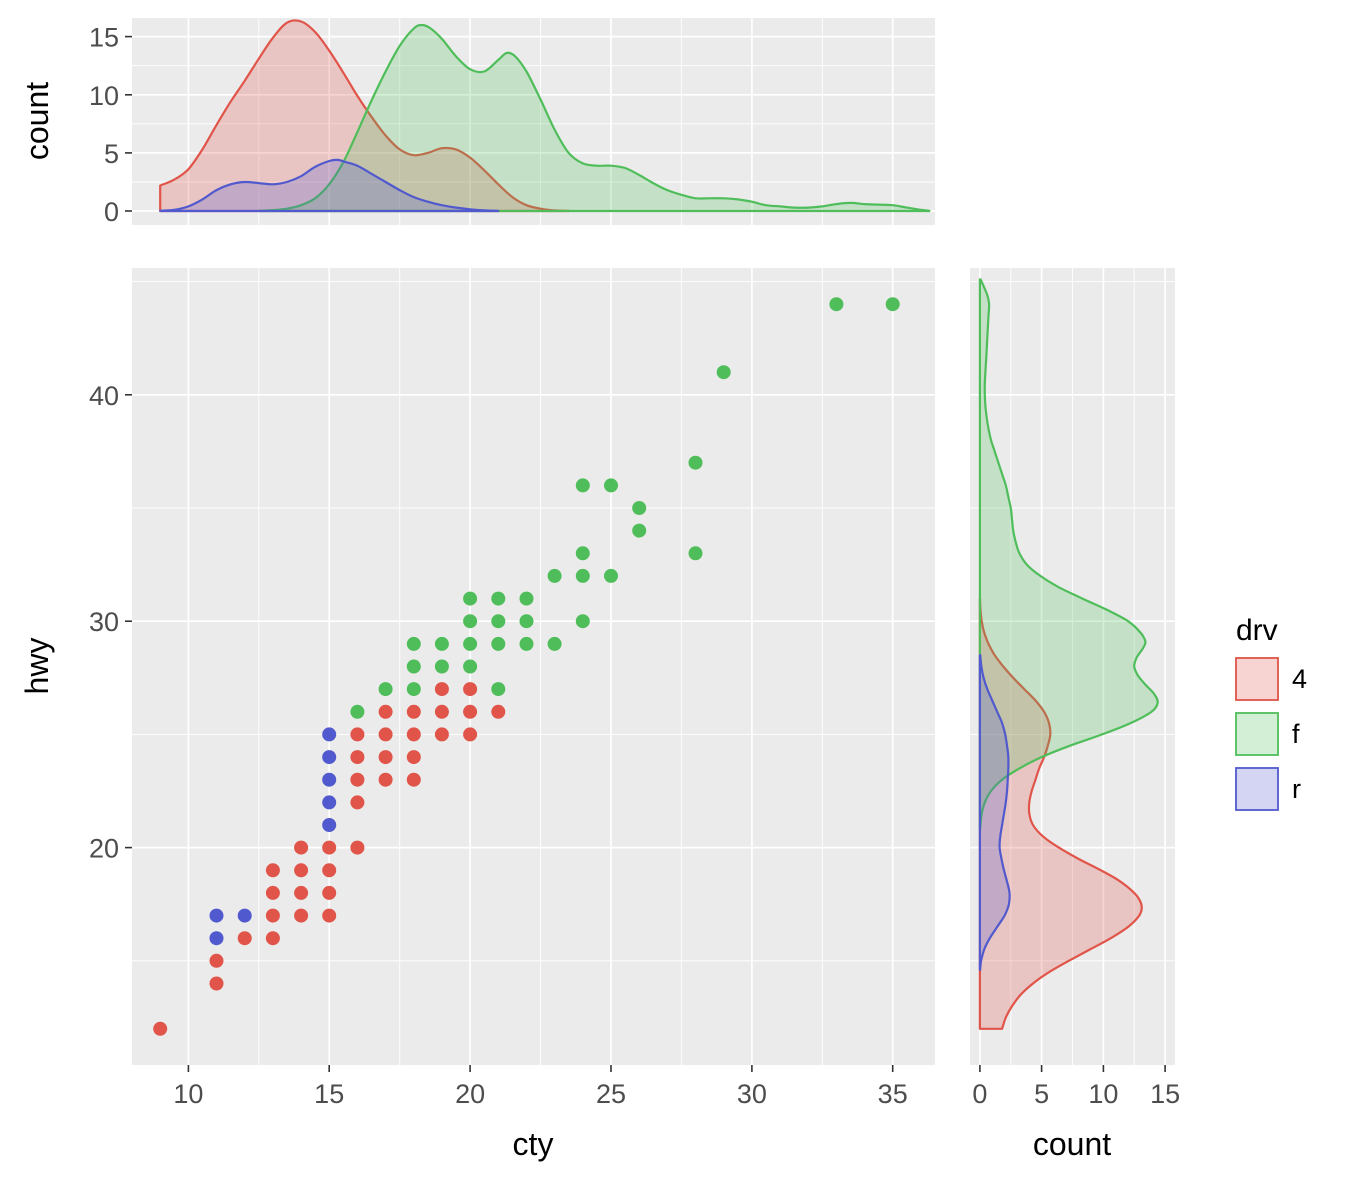  Describe the element at coordinates (1257, 679) in the screenshot. I see `legend-swatch-4-icon` at that location.